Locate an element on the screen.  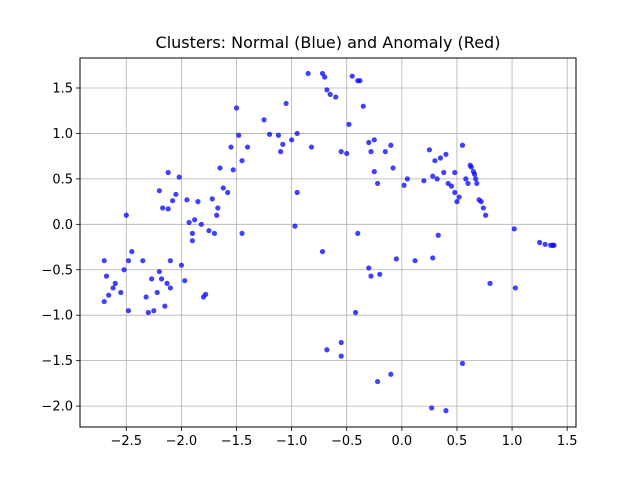
y-tick-label: 0.0 is located at coordinates (62, 225).